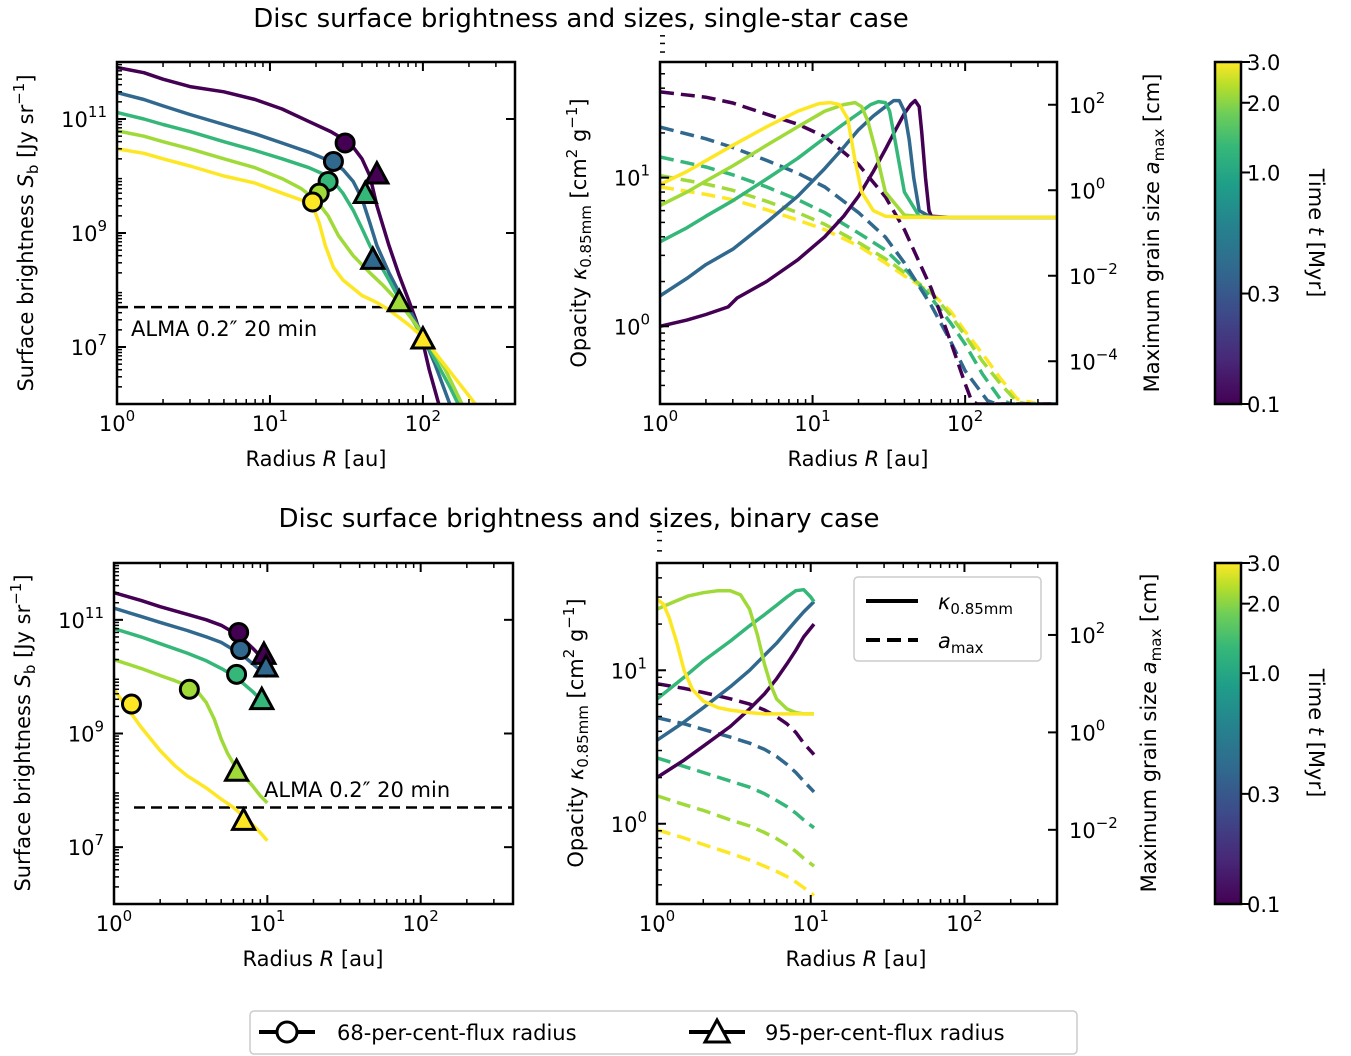 This screenshot has height=1056, width=1351. I want to click on tl-ylabel: Surface brightness Sb [Jy sr−1], so click(26, 232).